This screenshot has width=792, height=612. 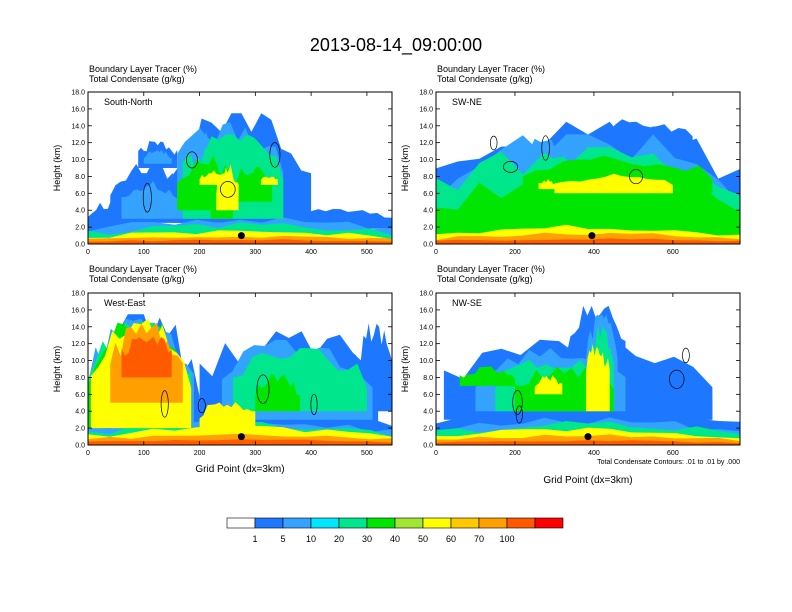 I want to click on panel-label: South-North, so click(x=128, y=102).